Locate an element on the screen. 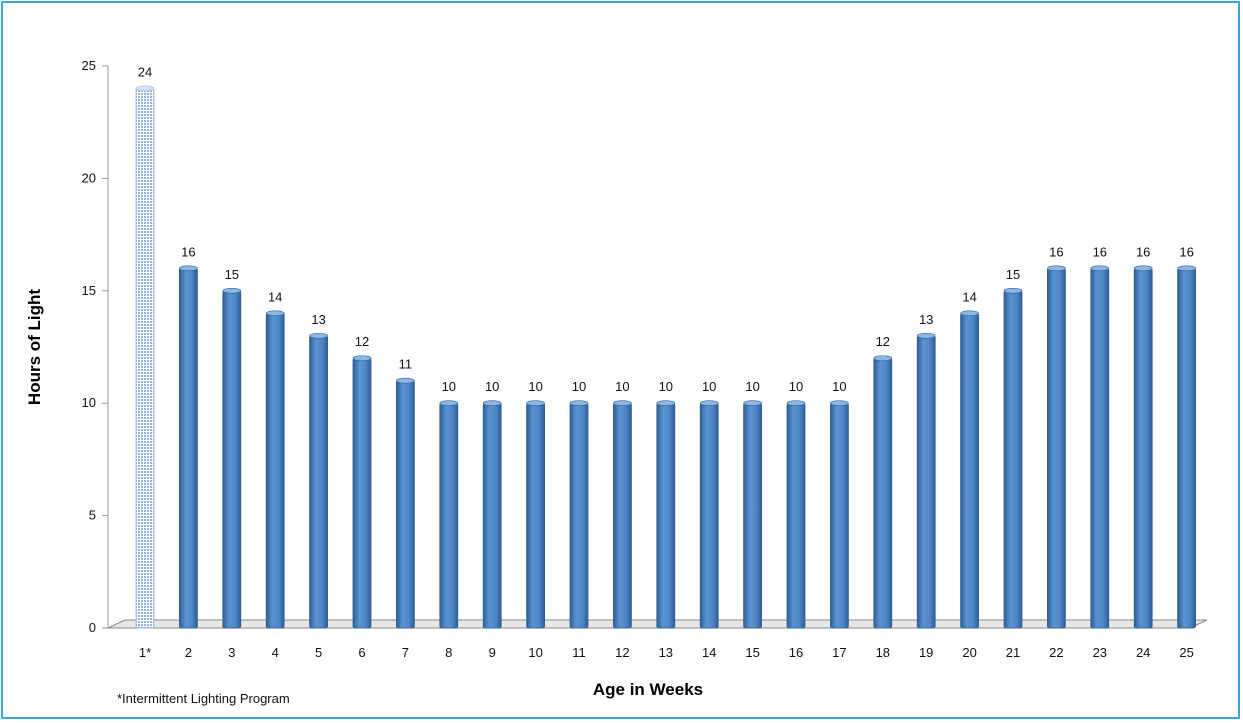 Image resolution: width=1243 pixels, height=723 pixels. y-axis-title: Hours of Light is located at coordinates (34, 347).